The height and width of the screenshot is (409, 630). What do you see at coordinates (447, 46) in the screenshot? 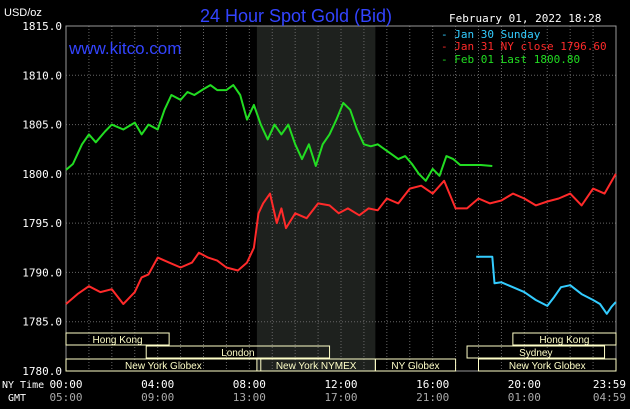
I see `legend-marker-jan31: -` at bounding box center [447, 46].